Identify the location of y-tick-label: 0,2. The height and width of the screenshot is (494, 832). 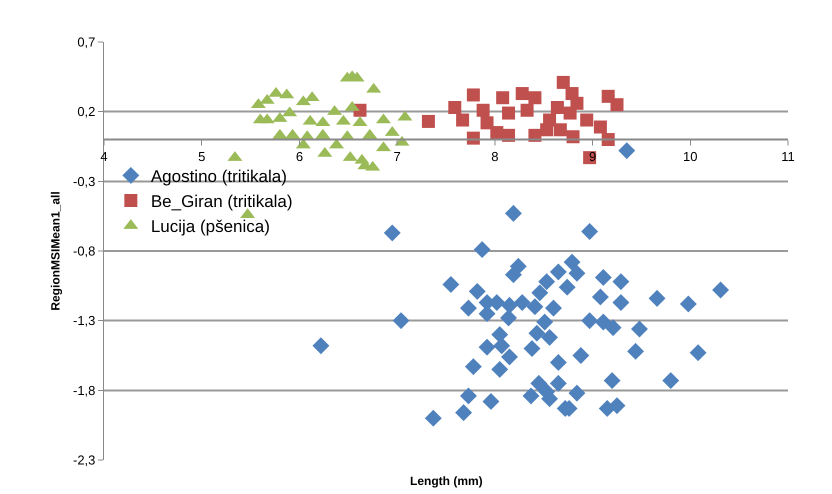
(86, 112).